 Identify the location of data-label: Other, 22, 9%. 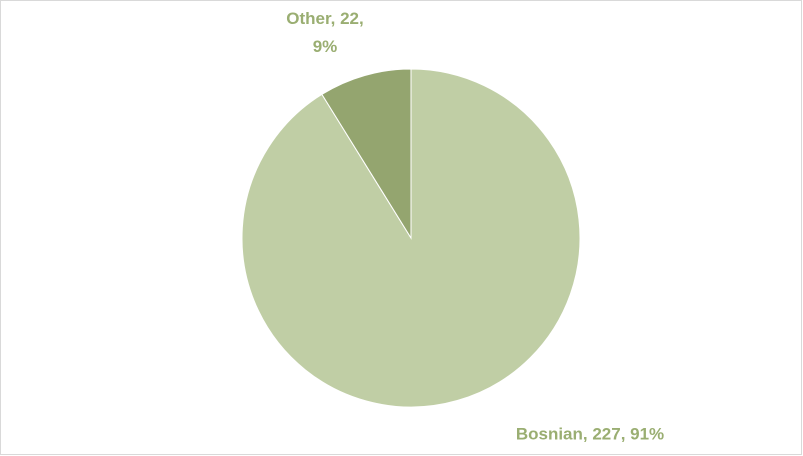
(324, 32).